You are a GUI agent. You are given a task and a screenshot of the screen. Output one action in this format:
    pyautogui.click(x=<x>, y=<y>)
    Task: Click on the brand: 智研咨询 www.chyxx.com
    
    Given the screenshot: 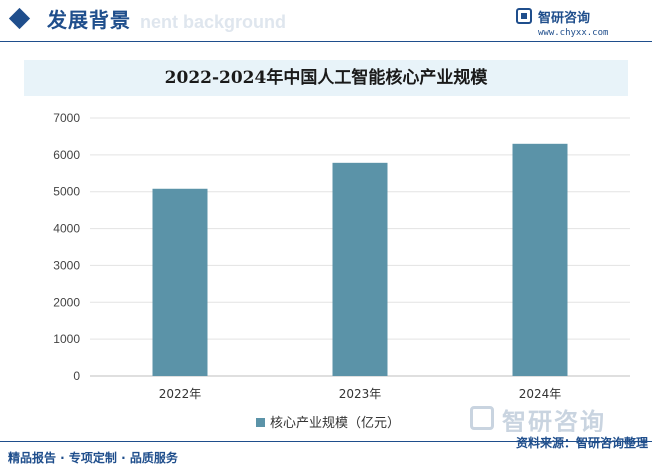 What is the action you would take?
    pyautogui.click(x=576, y=23)
    